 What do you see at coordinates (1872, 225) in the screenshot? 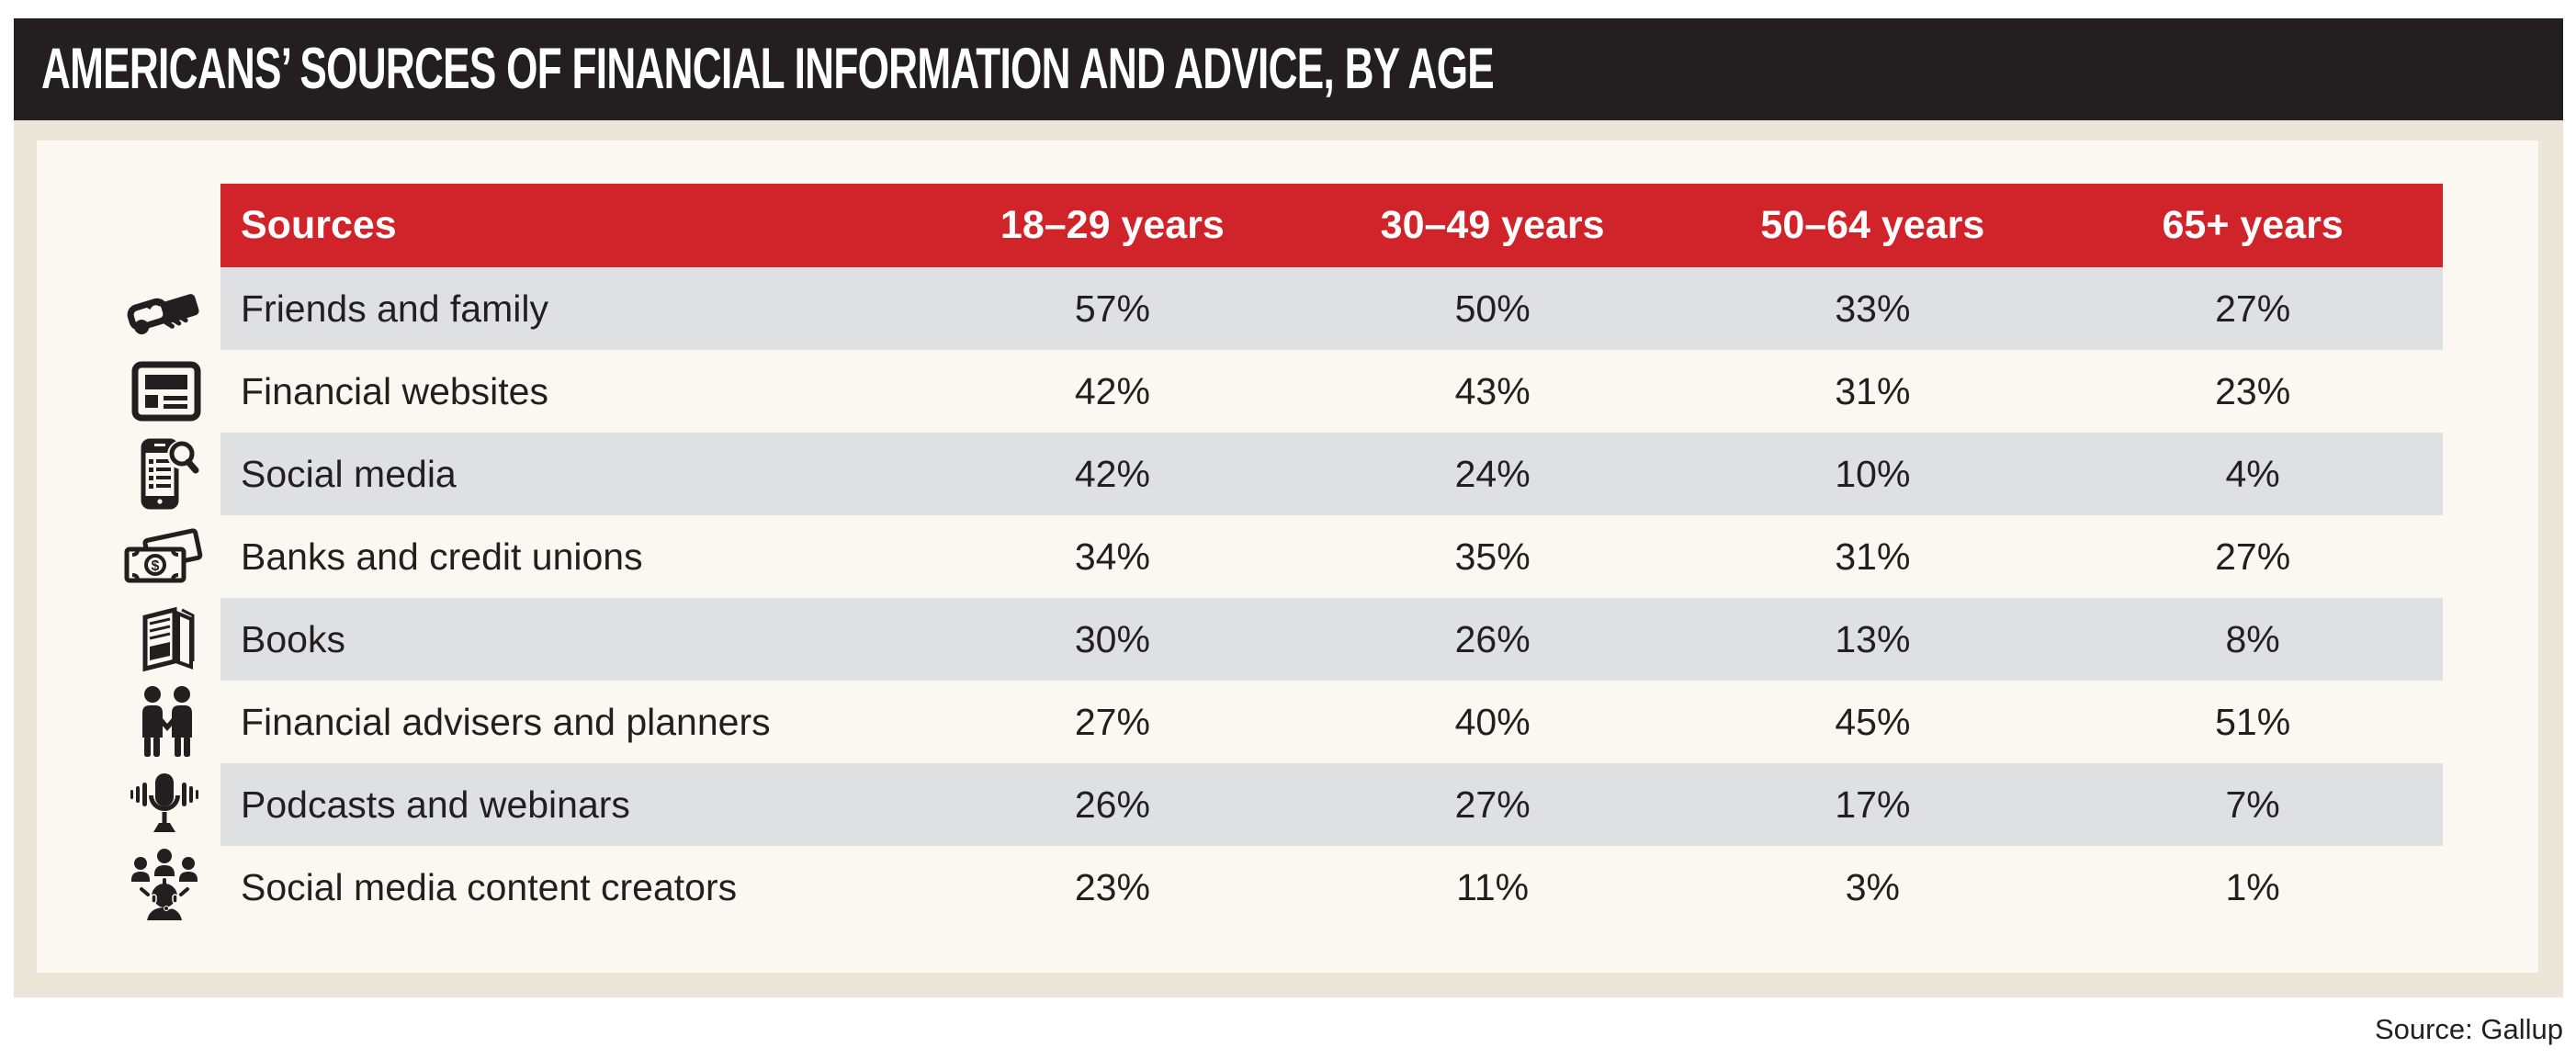
I see `column-header-50-64: 50–64 years` at bounding box center [1872, 225].